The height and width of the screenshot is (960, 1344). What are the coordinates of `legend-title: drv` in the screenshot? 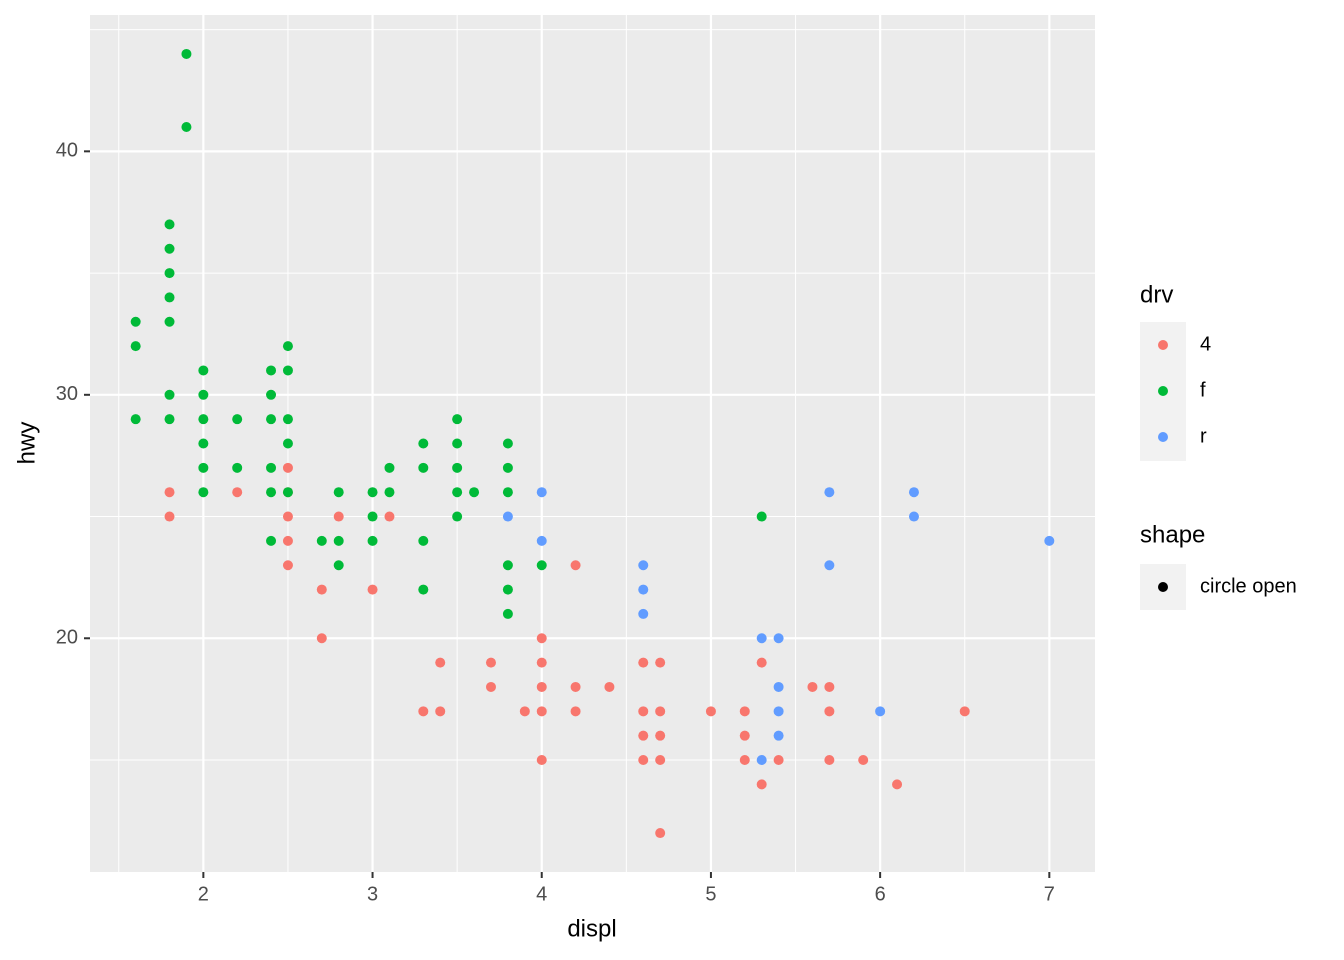 It's located at (1156, 294).